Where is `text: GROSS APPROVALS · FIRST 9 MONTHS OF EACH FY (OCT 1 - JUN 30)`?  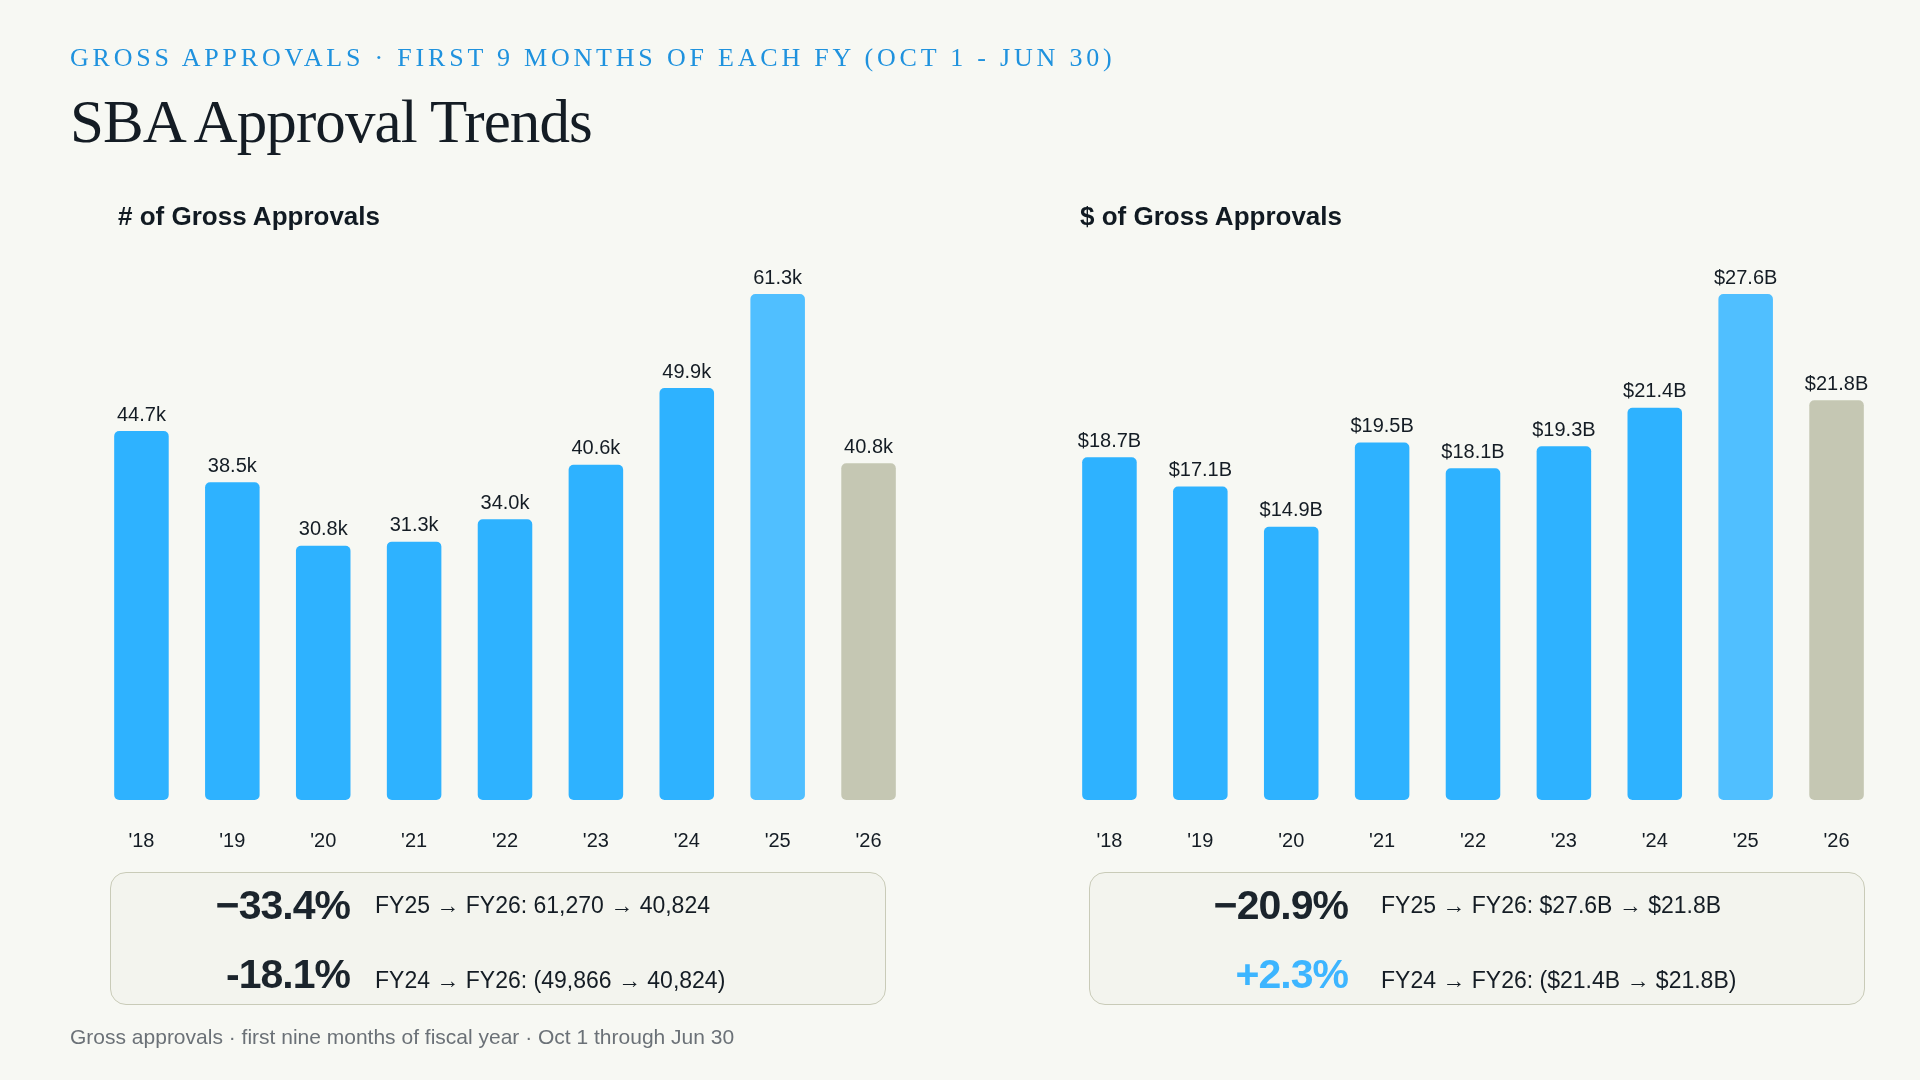 text: GROSS APPROVALS · FIRST 9 MONTHS OF EACH FY (OCT 1 - JUN 30) is located at coordinates (593, 58).